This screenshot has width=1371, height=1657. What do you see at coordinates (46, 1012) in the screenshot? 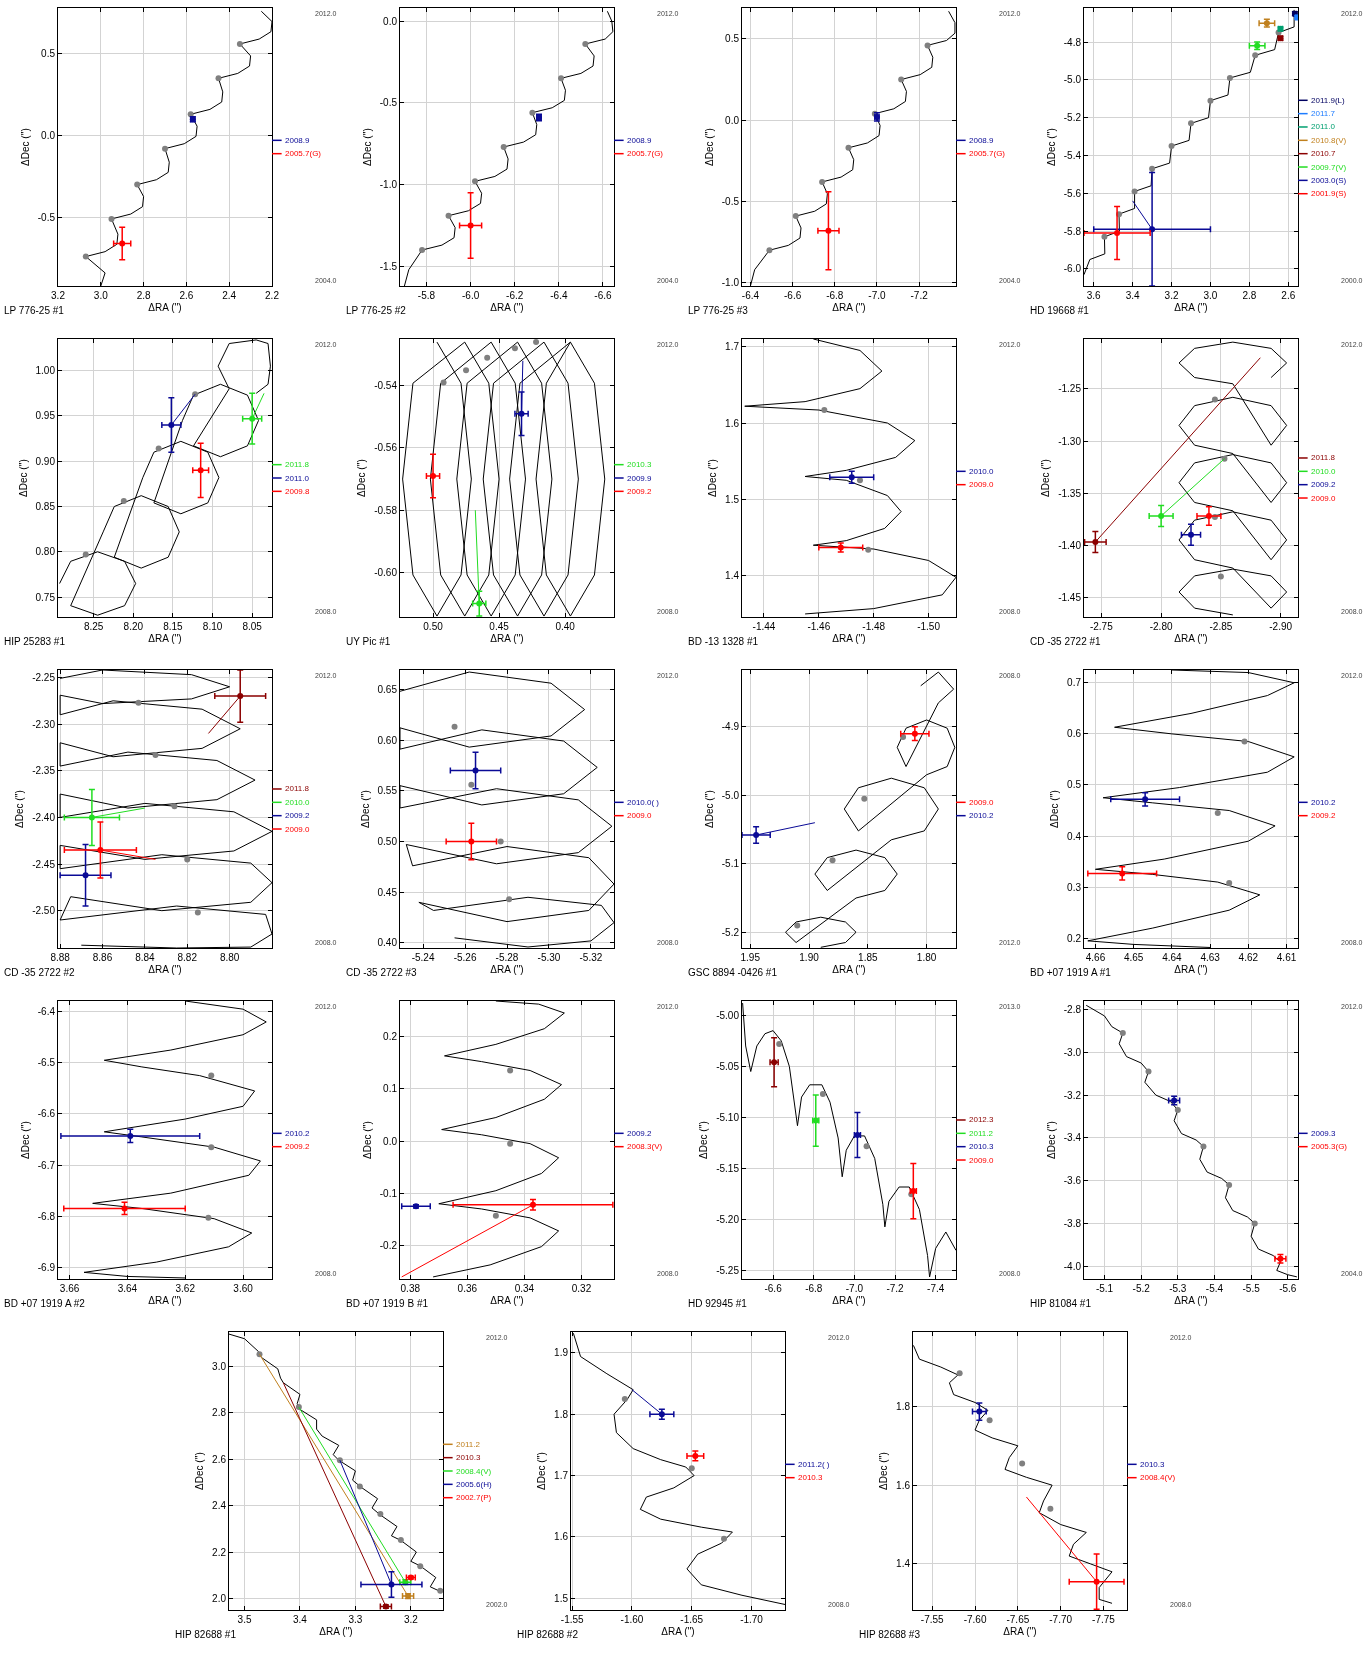
I see `y-tick-label: -6.4` at bounding box center [46, 1012].